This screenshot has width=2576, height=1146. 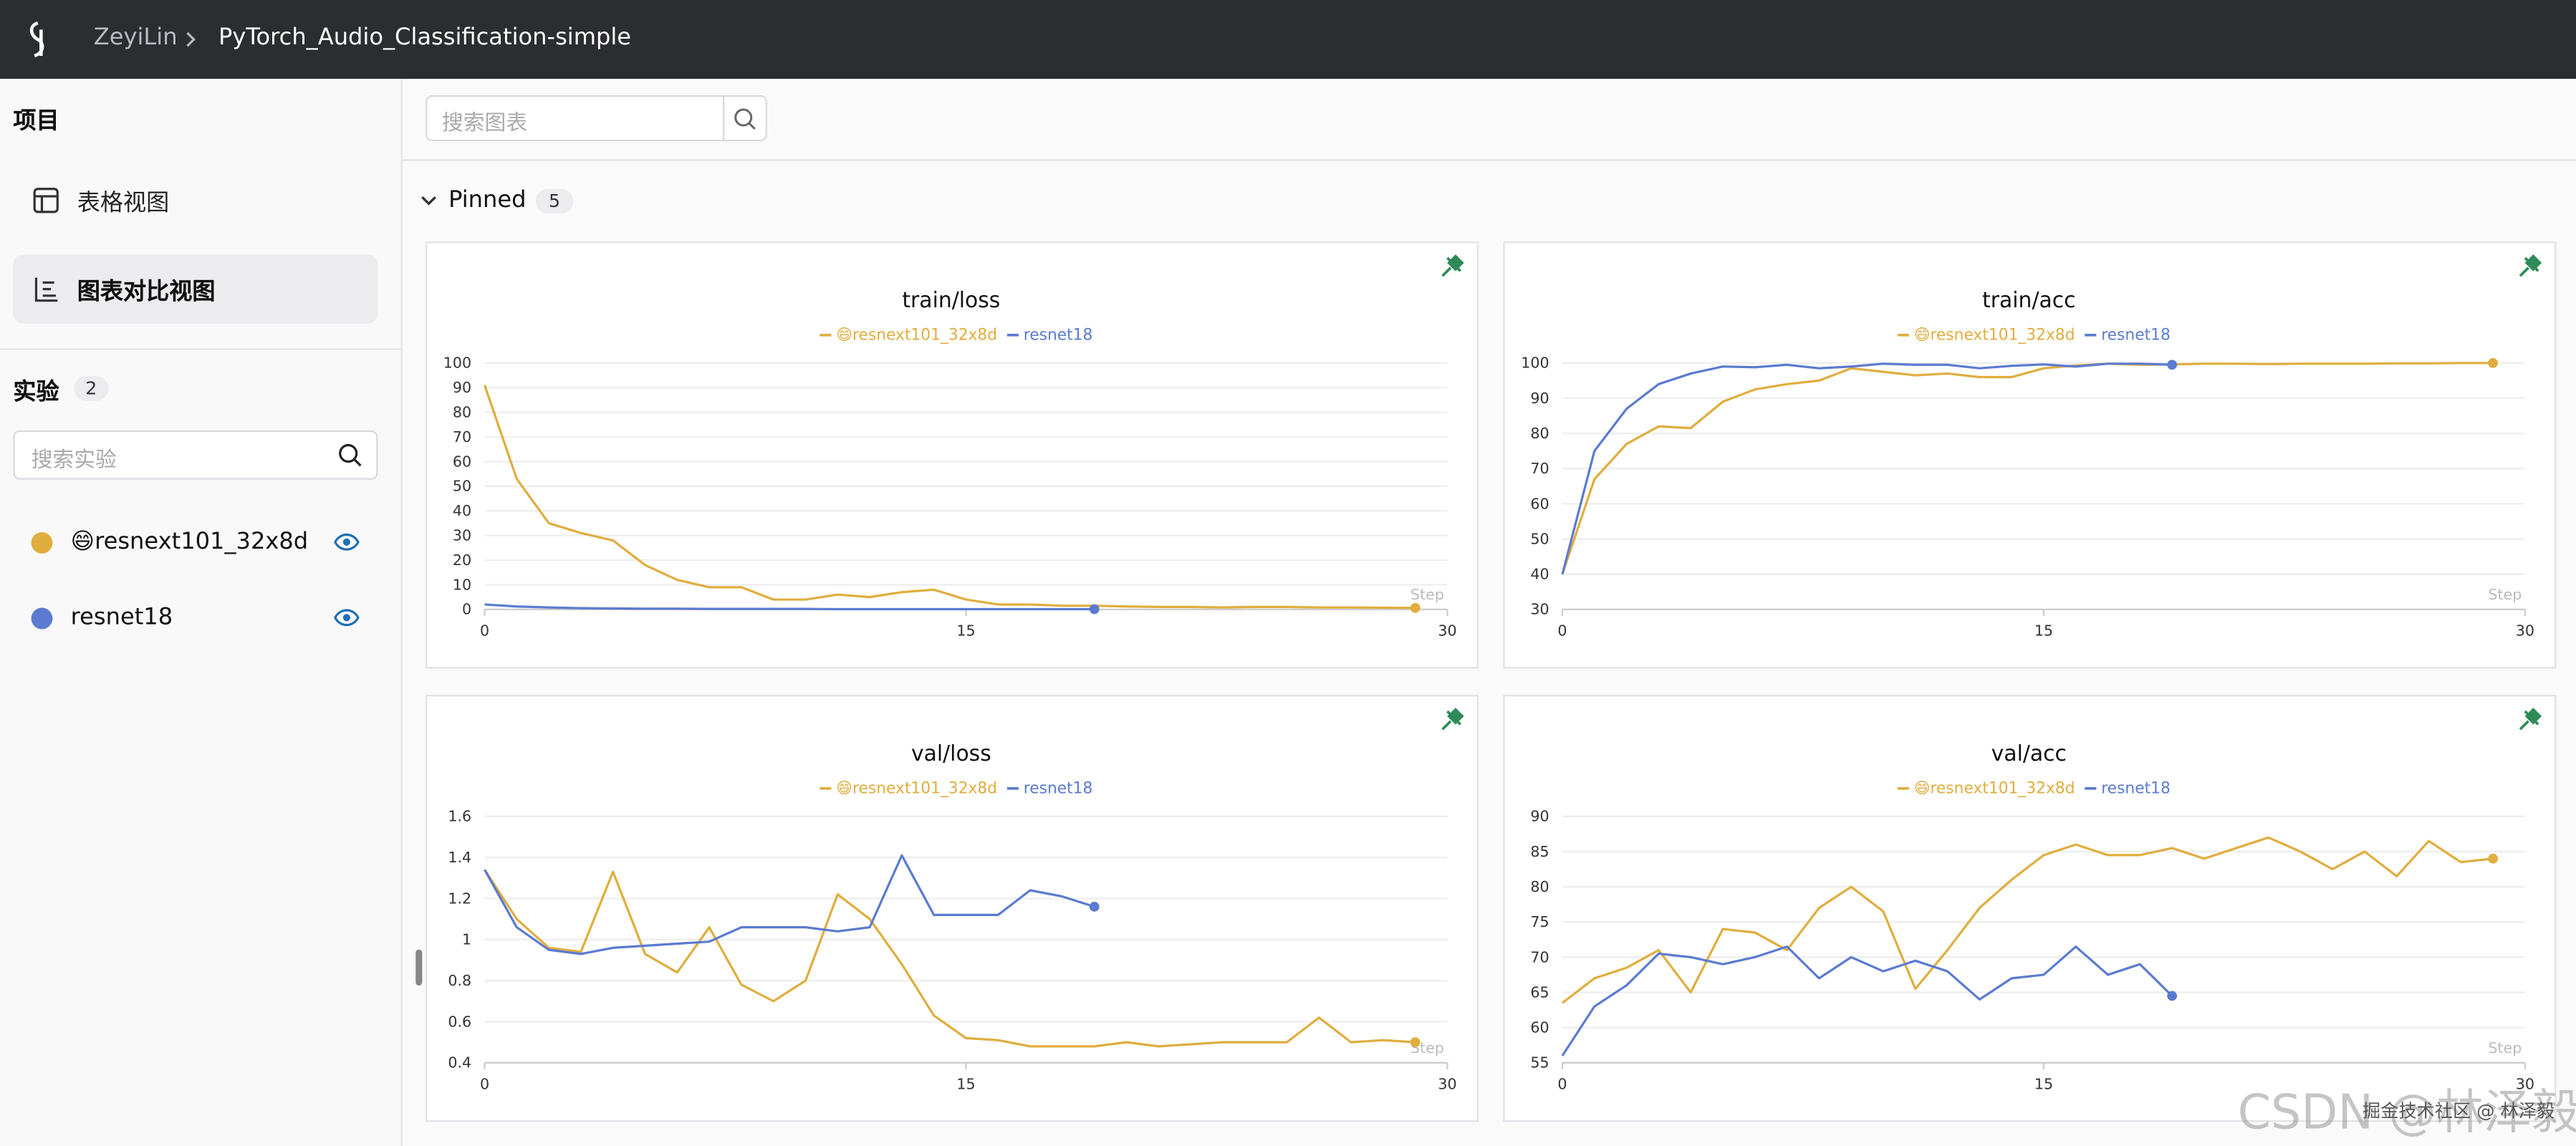 I want to click on search-placeholder: 搜索实验, so click(x=74, y=460).